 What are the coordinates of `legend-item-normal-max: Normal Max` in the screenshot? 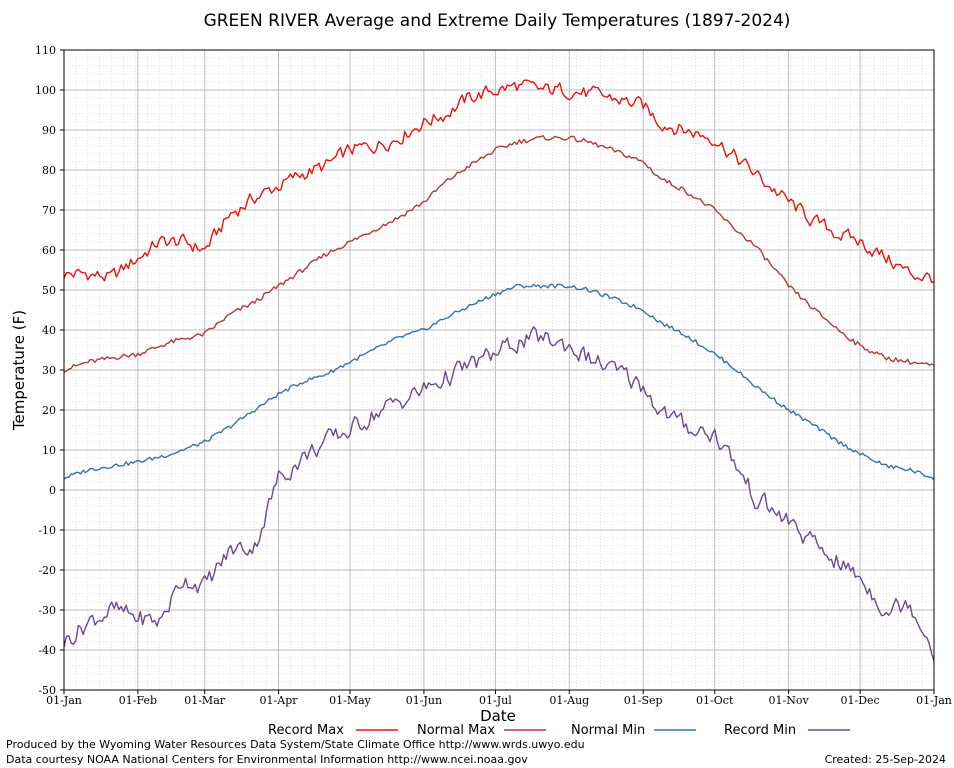 It's located at (481, 730).